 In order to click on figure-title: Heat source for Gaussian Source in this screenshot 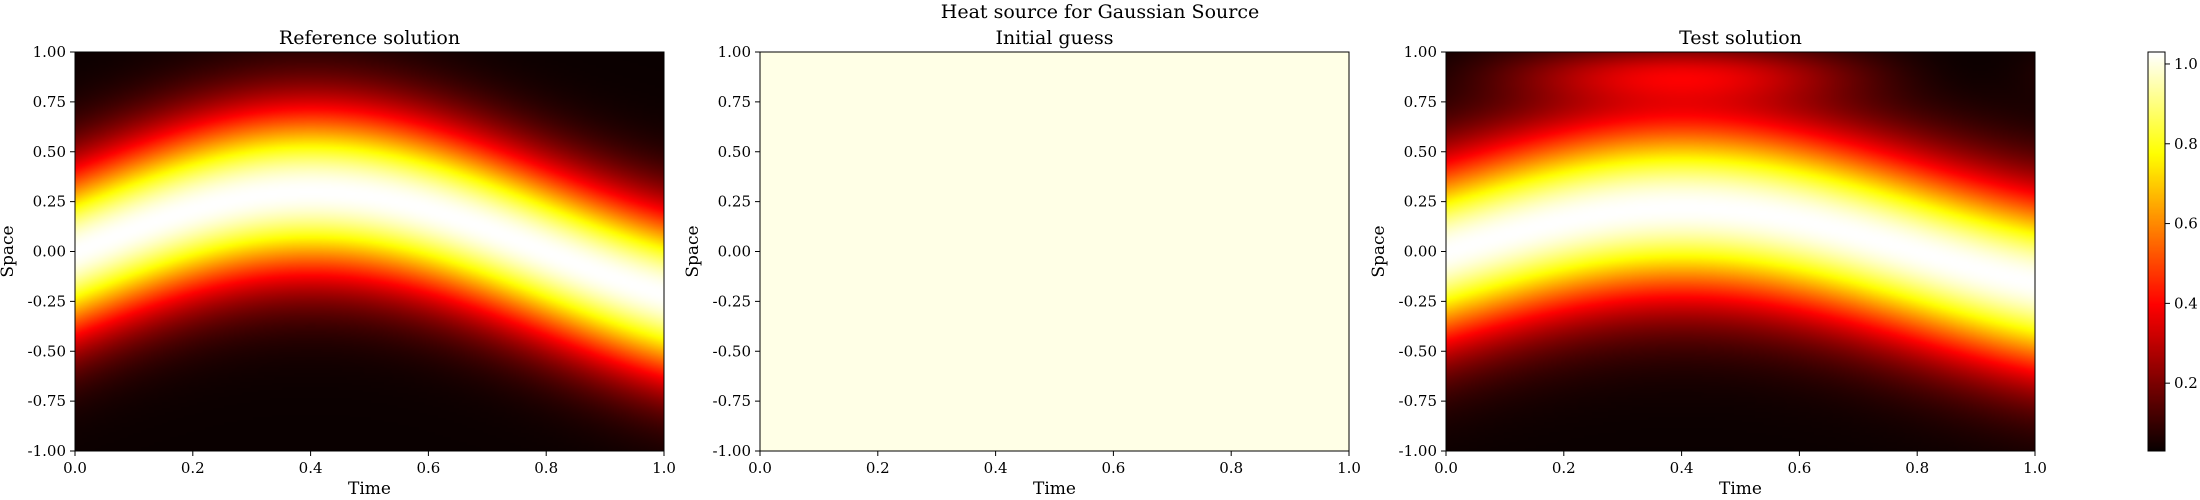, I will do `click(1100, 12)`.